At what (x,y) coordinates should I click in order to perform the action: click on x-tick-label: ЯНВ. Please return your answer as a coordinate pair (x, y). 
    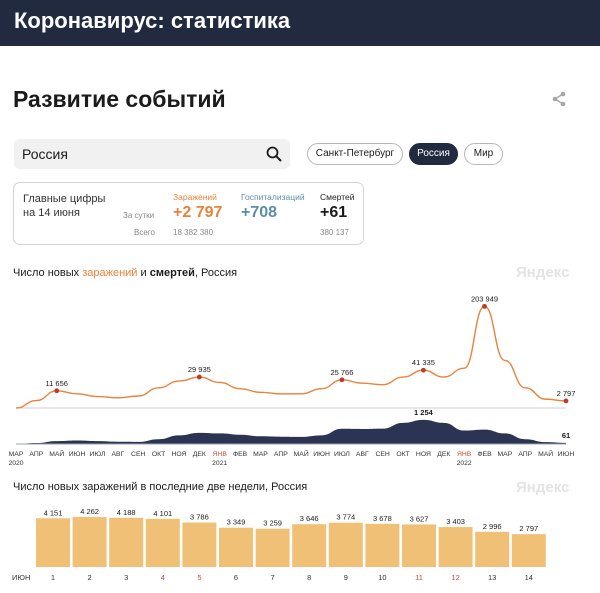
    Looking at the image, I should click on (220, 454).